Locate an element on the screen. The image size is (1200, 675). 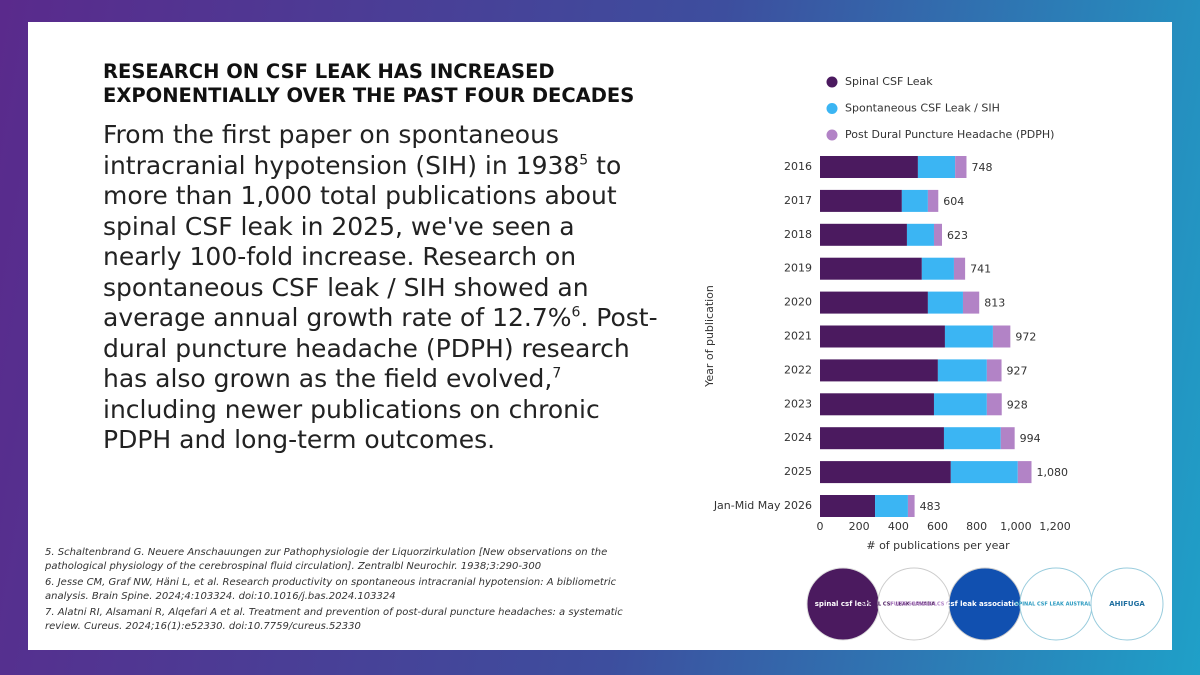
legend-label: Spontaneous CSF Leak / SIH is located at coordinates (922, 108).